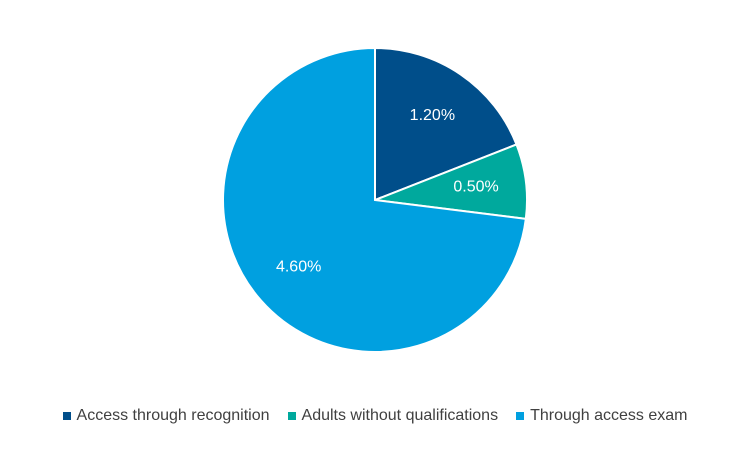 The image size is (750, 450). What do you see at coordinates (475, 187) in the screenshot?
I see `data-label-1: 0.50%` at bounding box center [475, 187].